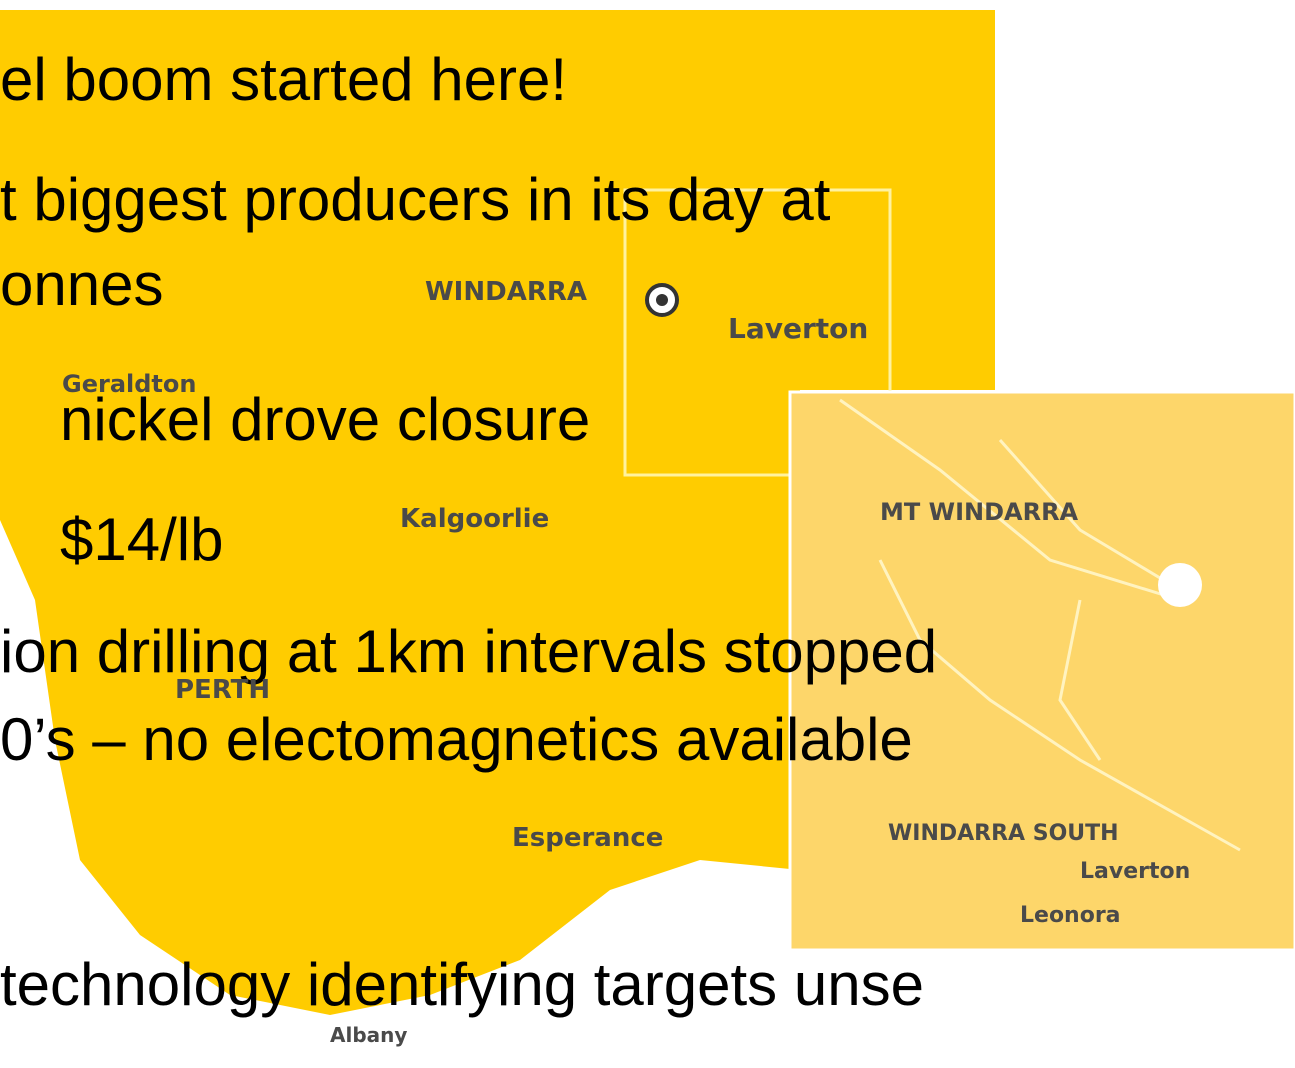 The image size is (1295, 1068). Describe the element at coordinates (141, 539) in the screenshot. I see `bullet-text: $14/lb` at that location.